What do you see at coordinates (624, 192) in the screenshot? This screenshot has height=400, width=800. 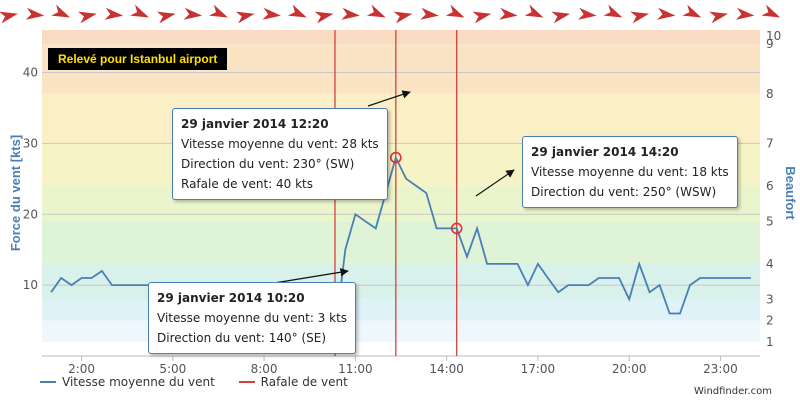 I see `tooltip-line: Direction du vent: 250° (WSW)` at bounding box center [624, 192].